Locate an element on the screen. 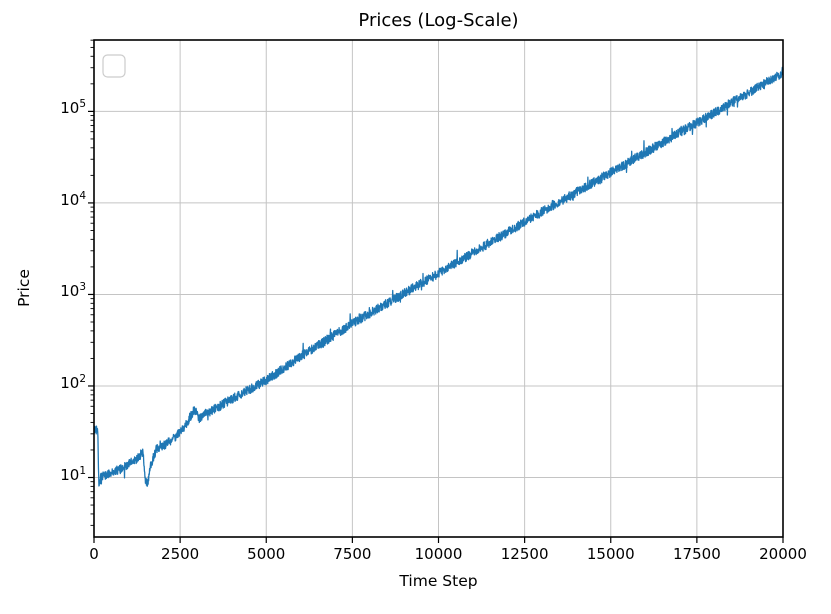 This screenshot has height=614, width=831. x-tick-label: 20000 is located at coordinates (783, 554).